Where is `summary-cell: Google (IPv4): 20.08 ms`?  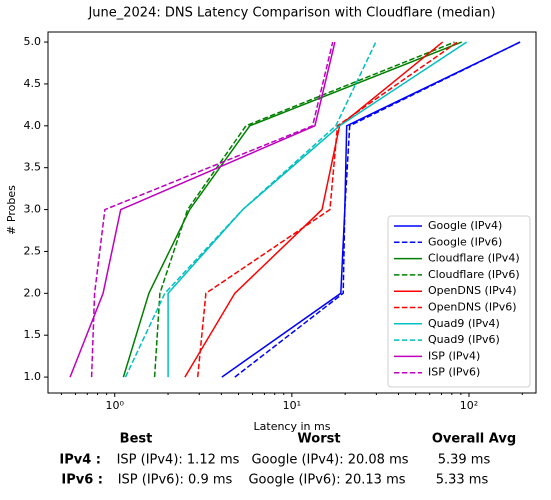
summary-cell: Google (IPv4): 20.08 ms is located at coordinates (329, 460).